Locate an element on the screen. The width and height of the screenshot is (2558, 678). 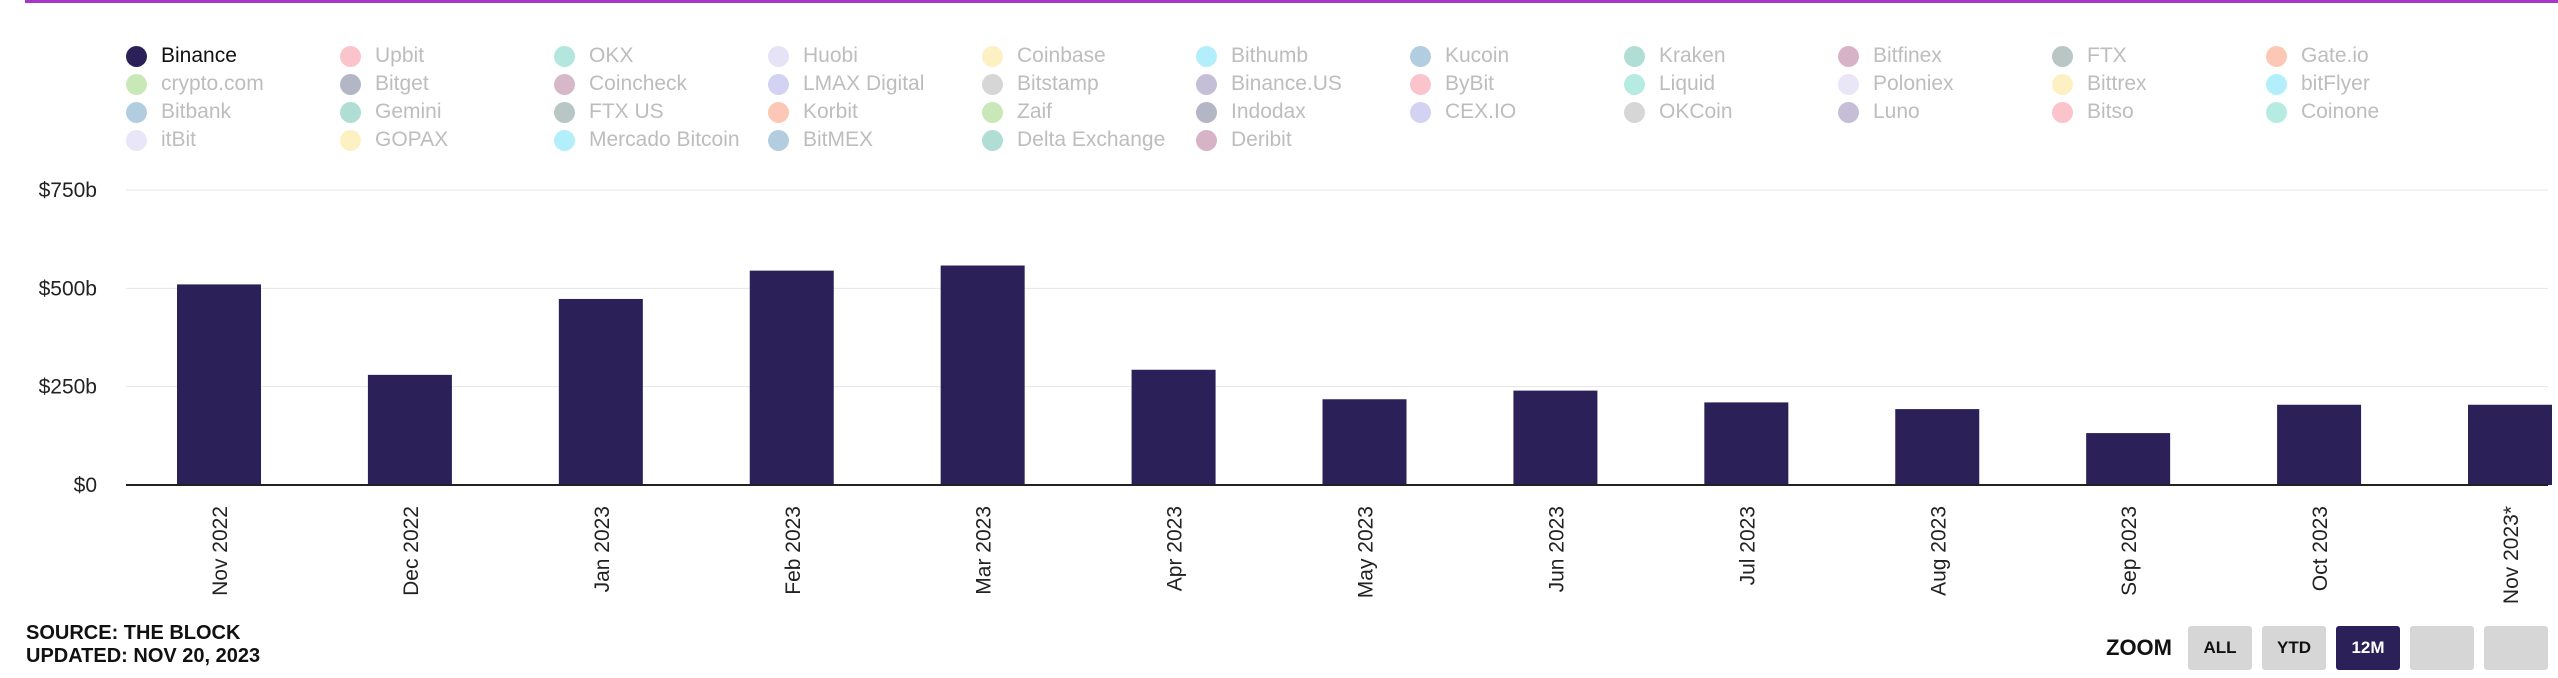
zoom-all-button: ALL is located at coordinates (2220, 648).